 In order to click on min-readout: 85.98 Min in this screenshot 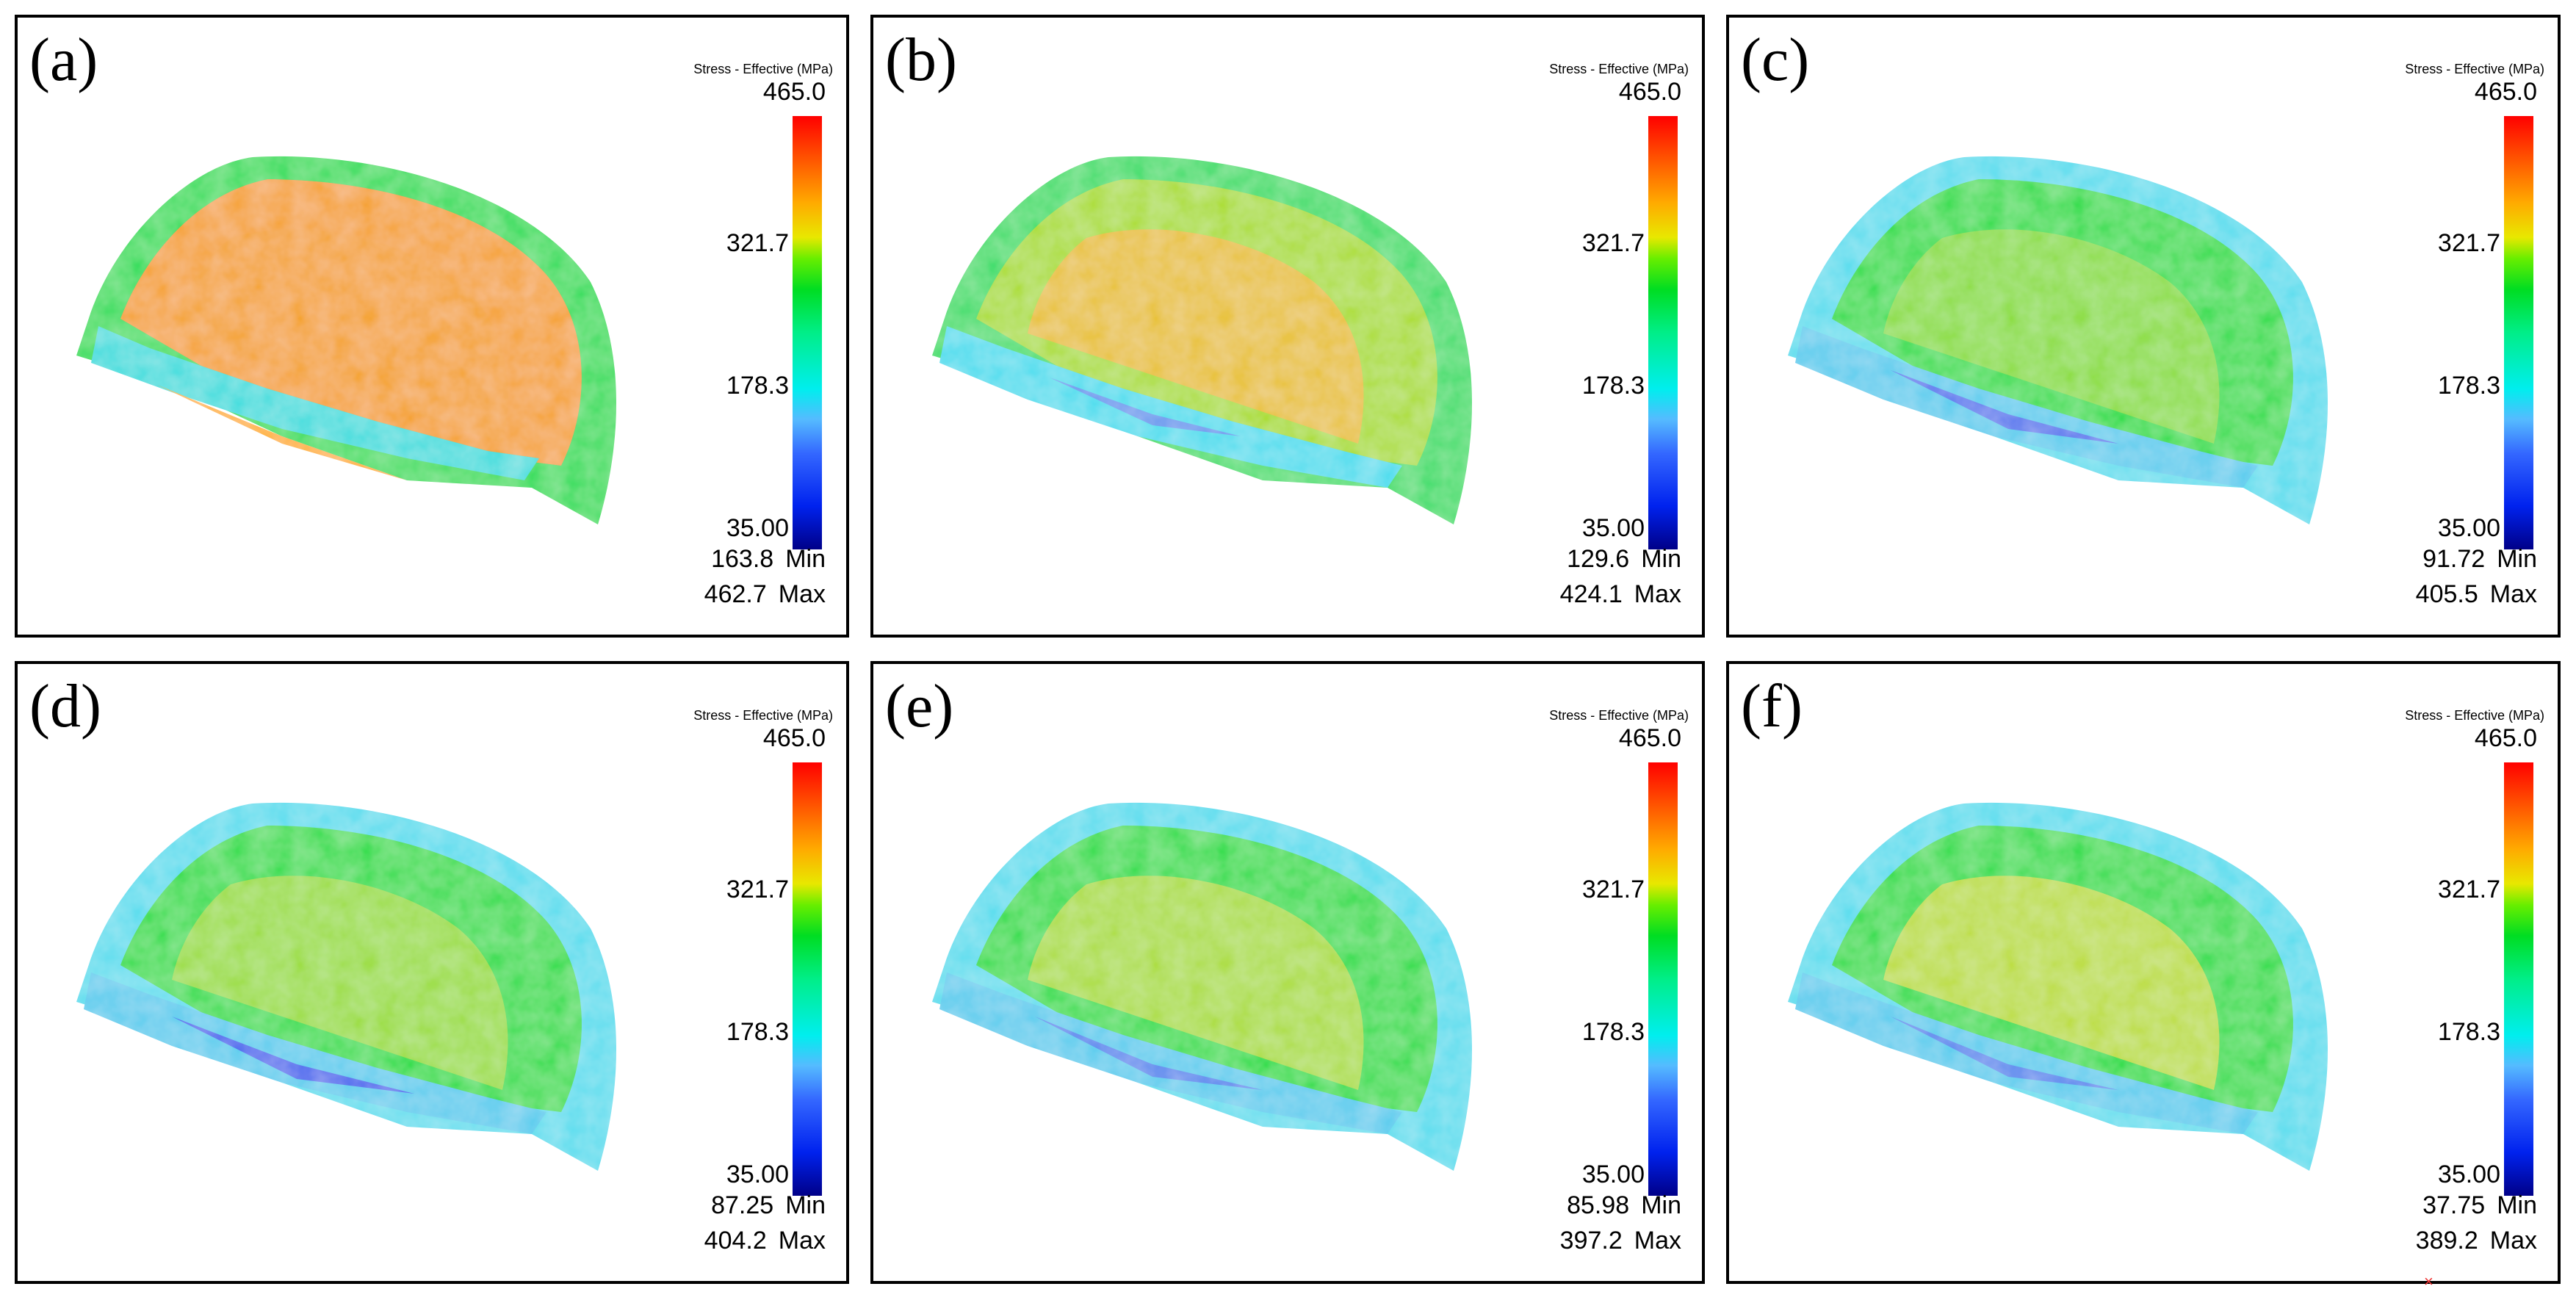, I will do `click(1624, 1205)`.